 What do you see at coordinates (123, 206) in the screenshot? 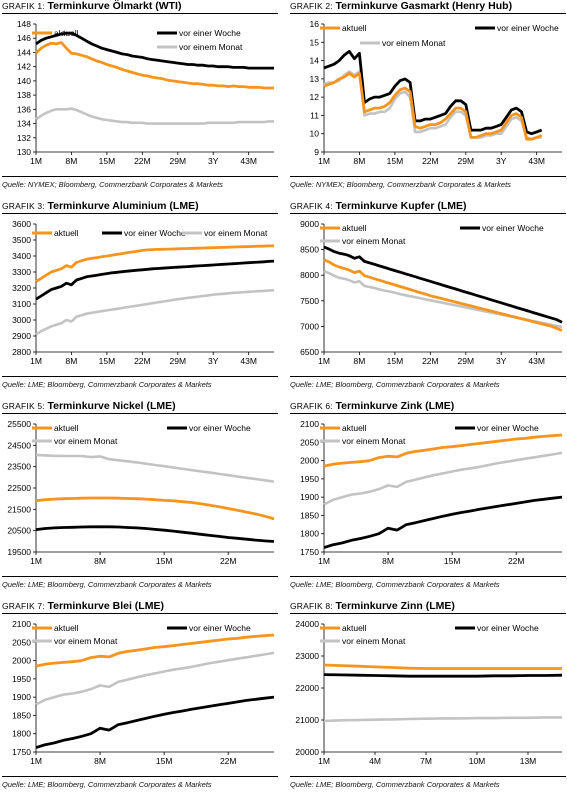
I see `chart-title-text: Terminkurve Aluminium (LME)` at bounding box center [123, 206].